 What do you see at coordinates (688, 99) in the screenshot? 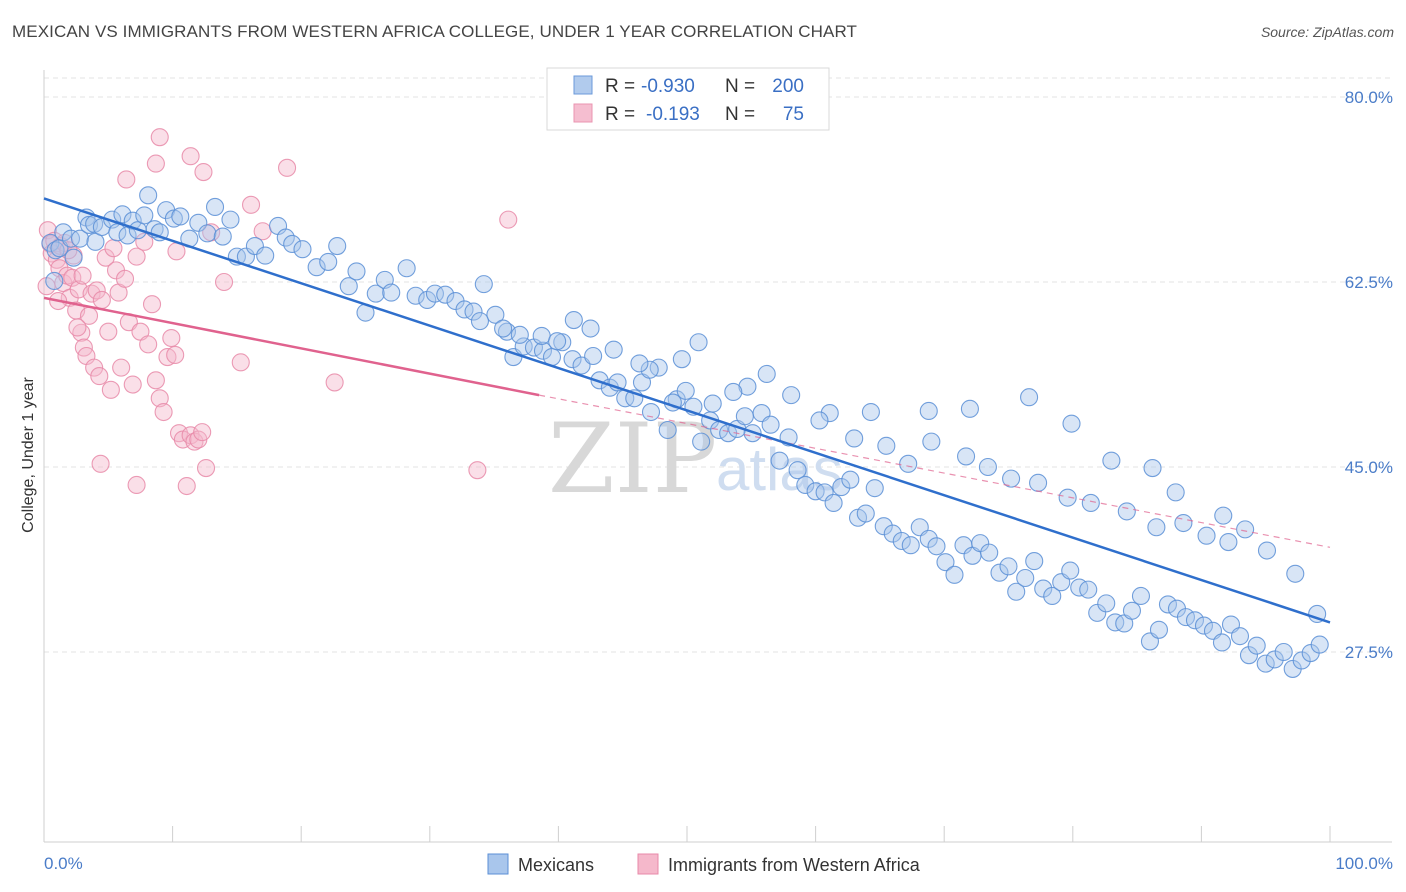
I see `stats-legend: R = -0.930 N = 200 R = -0.193 N = 75` at bounding box center [688, 99].